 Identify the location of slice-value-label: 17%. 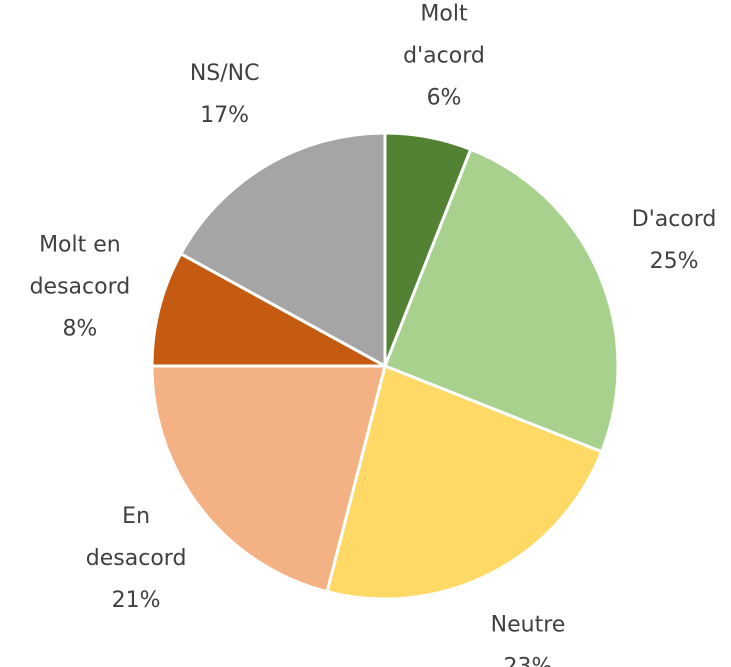
(224, 115).